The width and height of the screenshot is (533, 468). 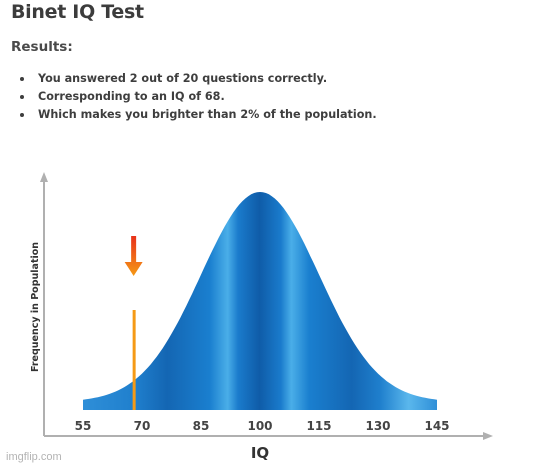 What do you see at coordinates (44, 177) in the screenshot?
I see `y-axis-arrow-icon` at bounding box center [44, 177].